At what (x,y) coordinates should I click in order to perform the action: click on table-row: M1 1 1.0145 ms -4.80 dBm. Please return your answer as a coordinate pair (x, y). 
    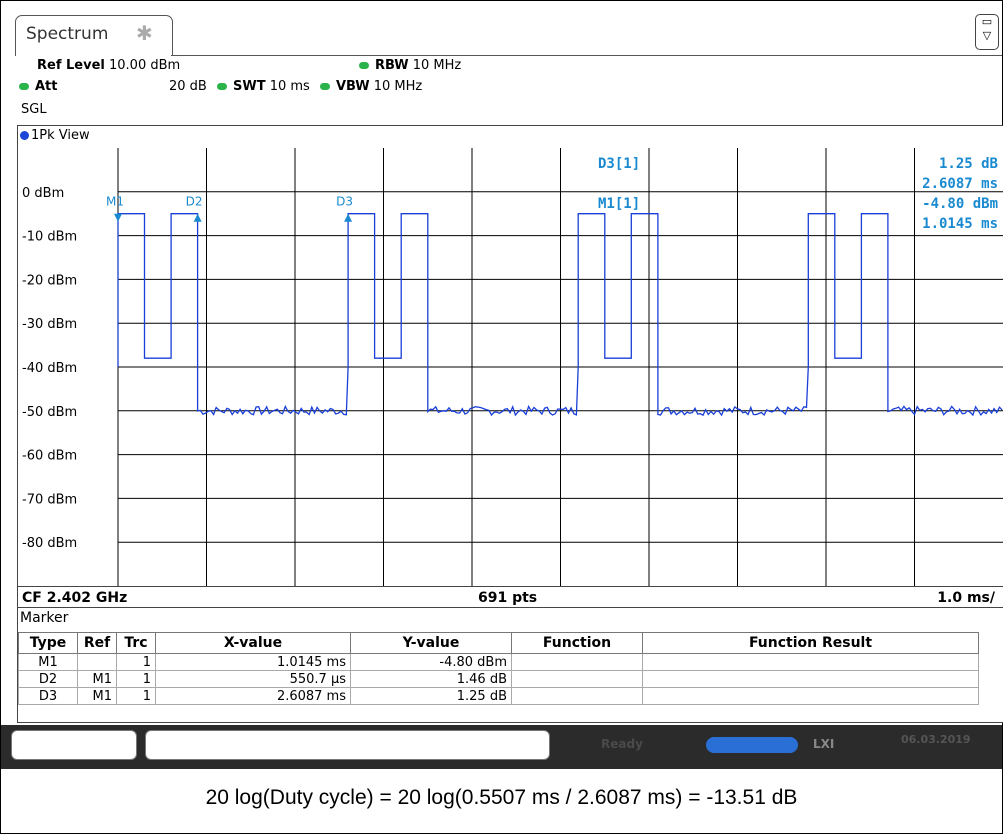
    Looking at the image, I should click on (498, 662).